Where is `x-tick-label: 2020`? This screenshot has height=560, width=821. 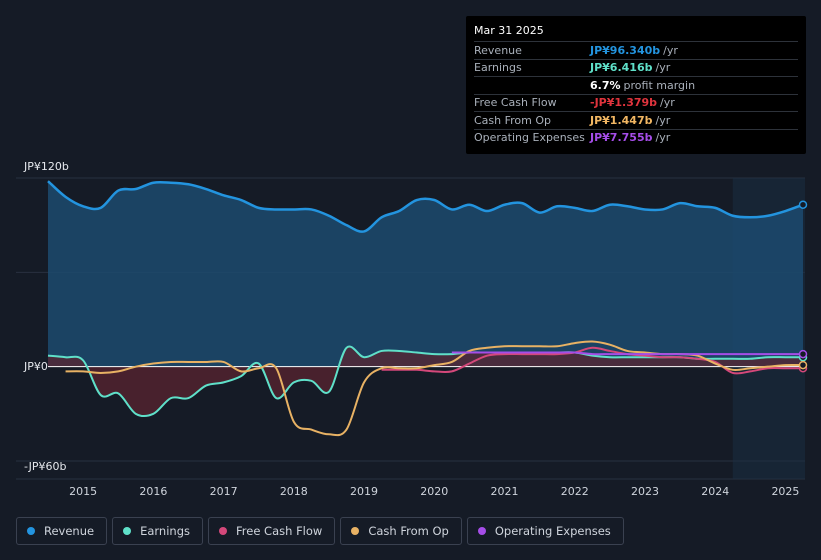
x-tick-label: 2020 is located at coordinates (434, 491).